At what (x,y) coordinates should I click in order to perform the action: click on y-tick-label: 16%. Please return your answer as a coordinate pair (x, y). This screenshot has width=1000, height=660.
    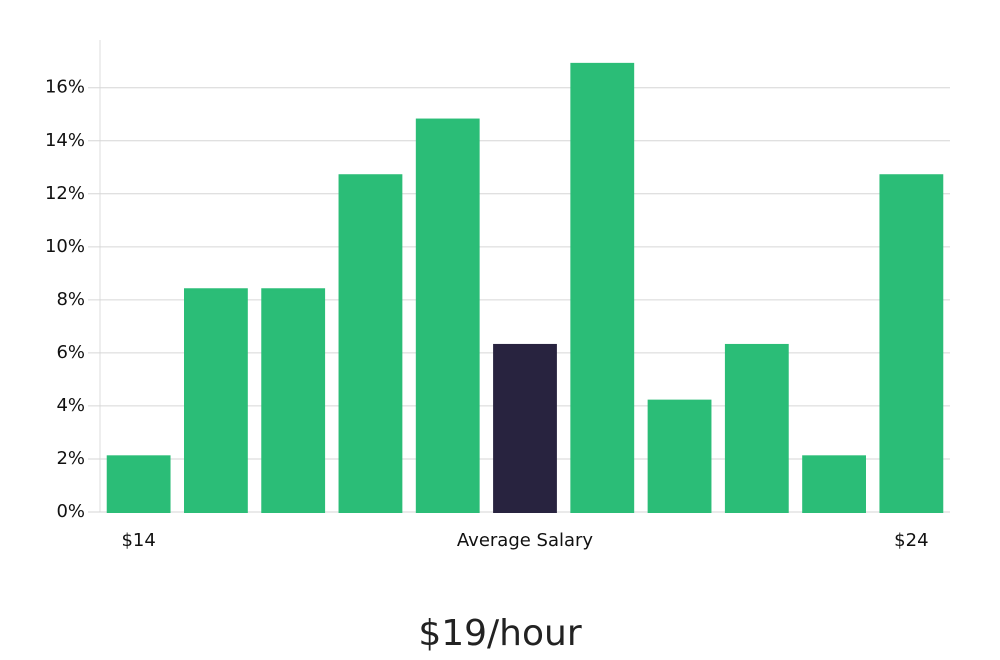
    Looking at the image, I should click on (65, 87).